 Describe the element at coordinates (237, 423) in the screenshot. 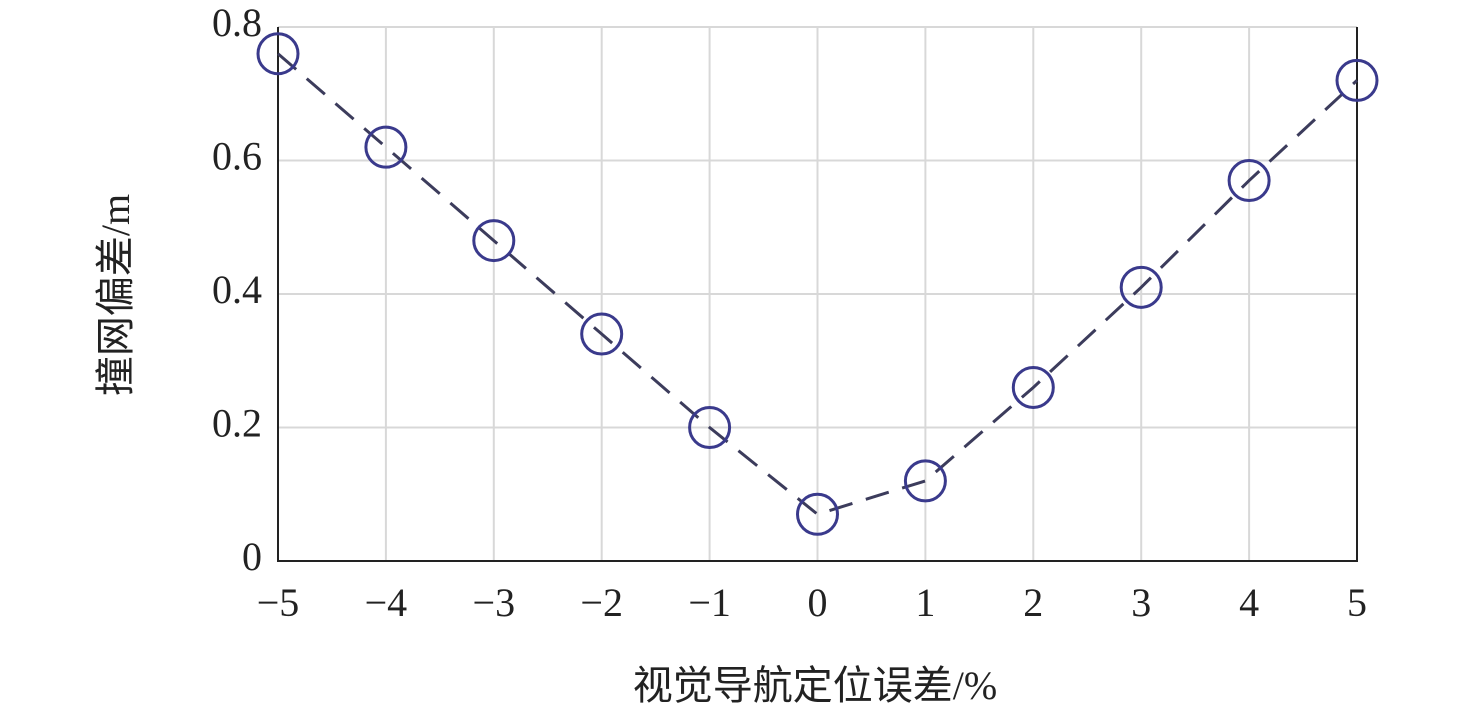

I see `y-tick-label: 0.2` at that location.